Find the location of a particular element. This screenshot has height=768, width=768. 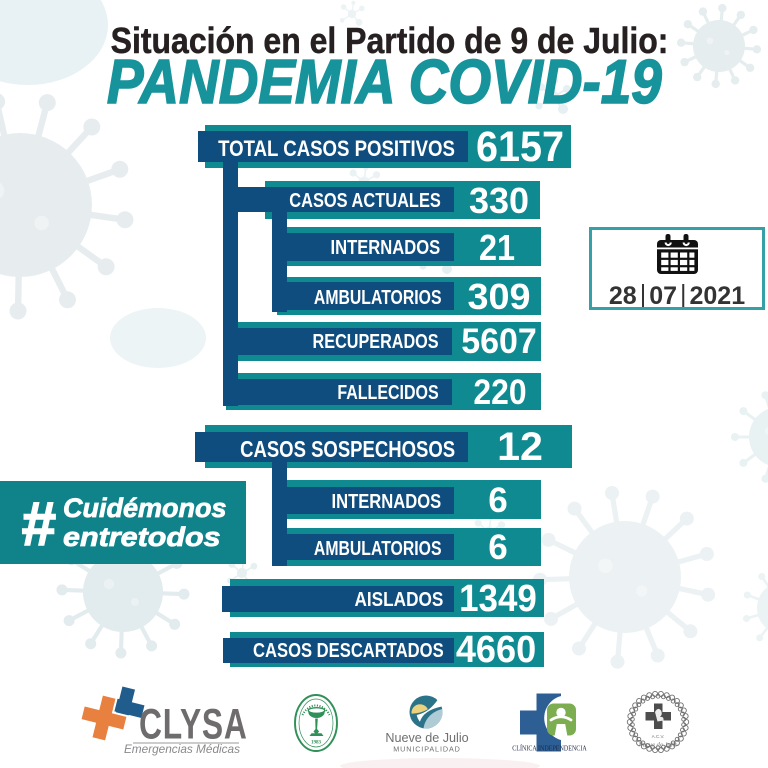

svg-text: 1983 is located at coordinates (316, 743).